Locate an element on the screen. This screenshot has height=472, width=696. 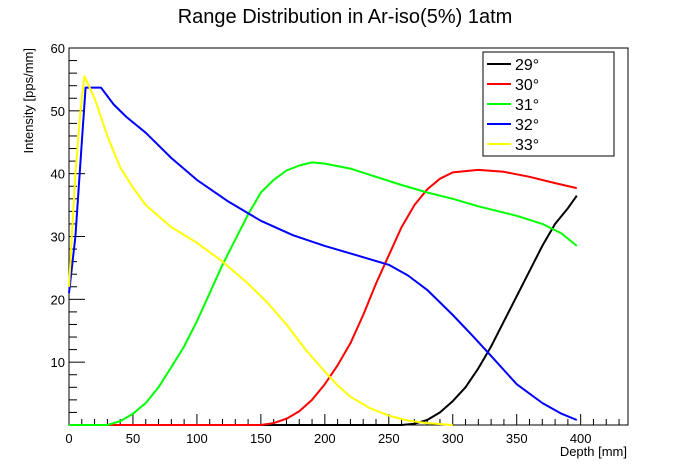
y-axis-label: Intensity [pps/mm] is located at coordinates (28, 100).